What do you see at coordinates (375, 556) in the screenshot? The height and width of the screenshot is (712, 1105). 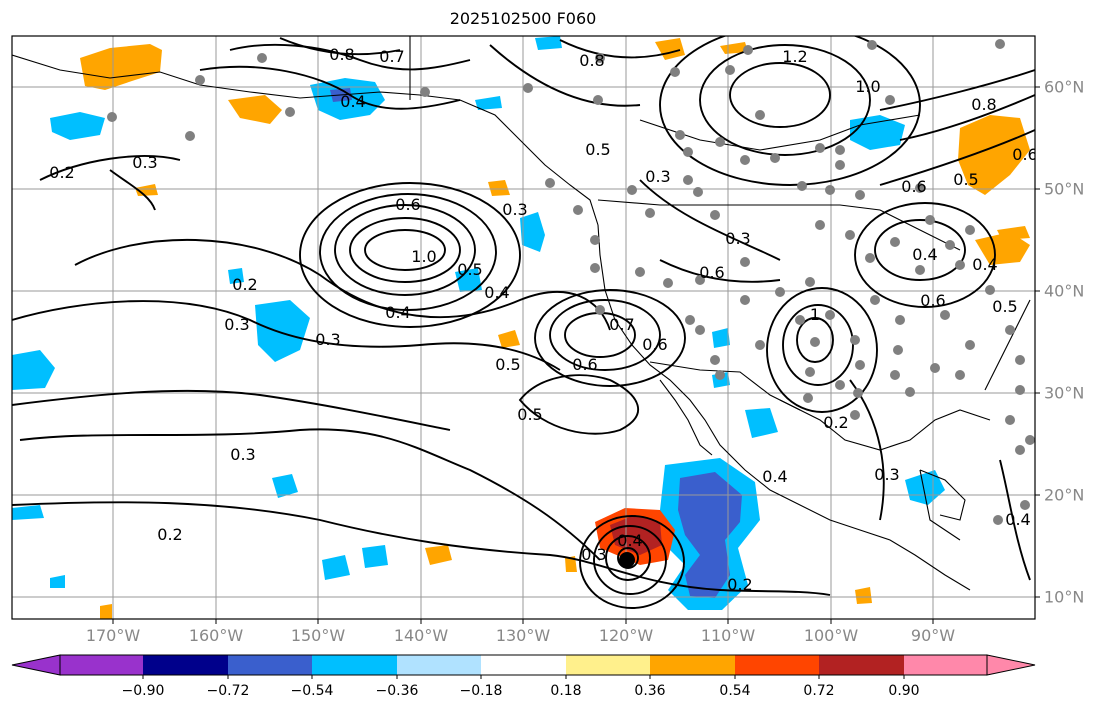 I see `shade-blue-s3` at bounding box center [375, 556].